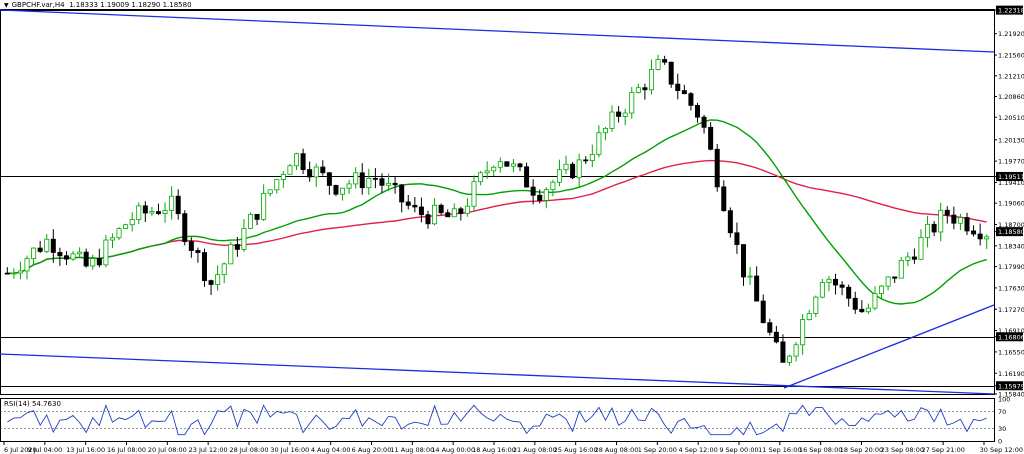 Image resolution: width=1024 pixels, height=454 pixels. Describe the element at coordinates (738, 450) in the screenshot. I see `time-tick-label: 9 Sep 00:00` at that location.